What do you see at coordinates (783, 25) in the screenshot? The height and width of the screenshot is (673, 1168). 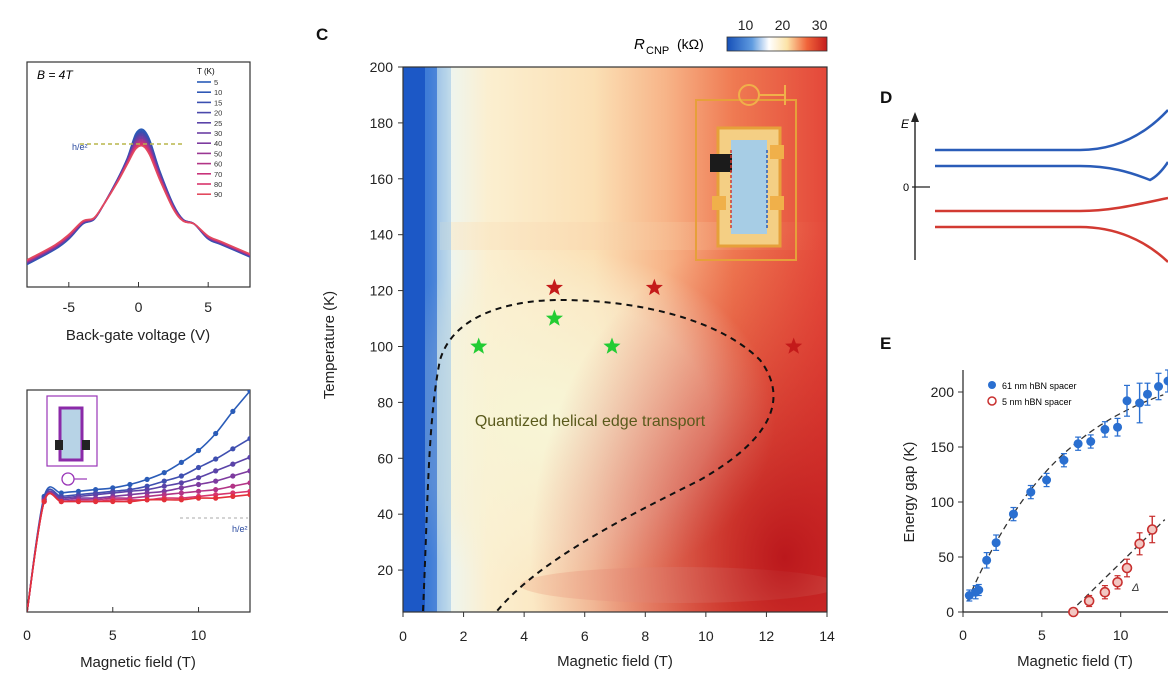 I see `panel-c-colorbar-tick-label: 20` at bounding box center [783, 25].